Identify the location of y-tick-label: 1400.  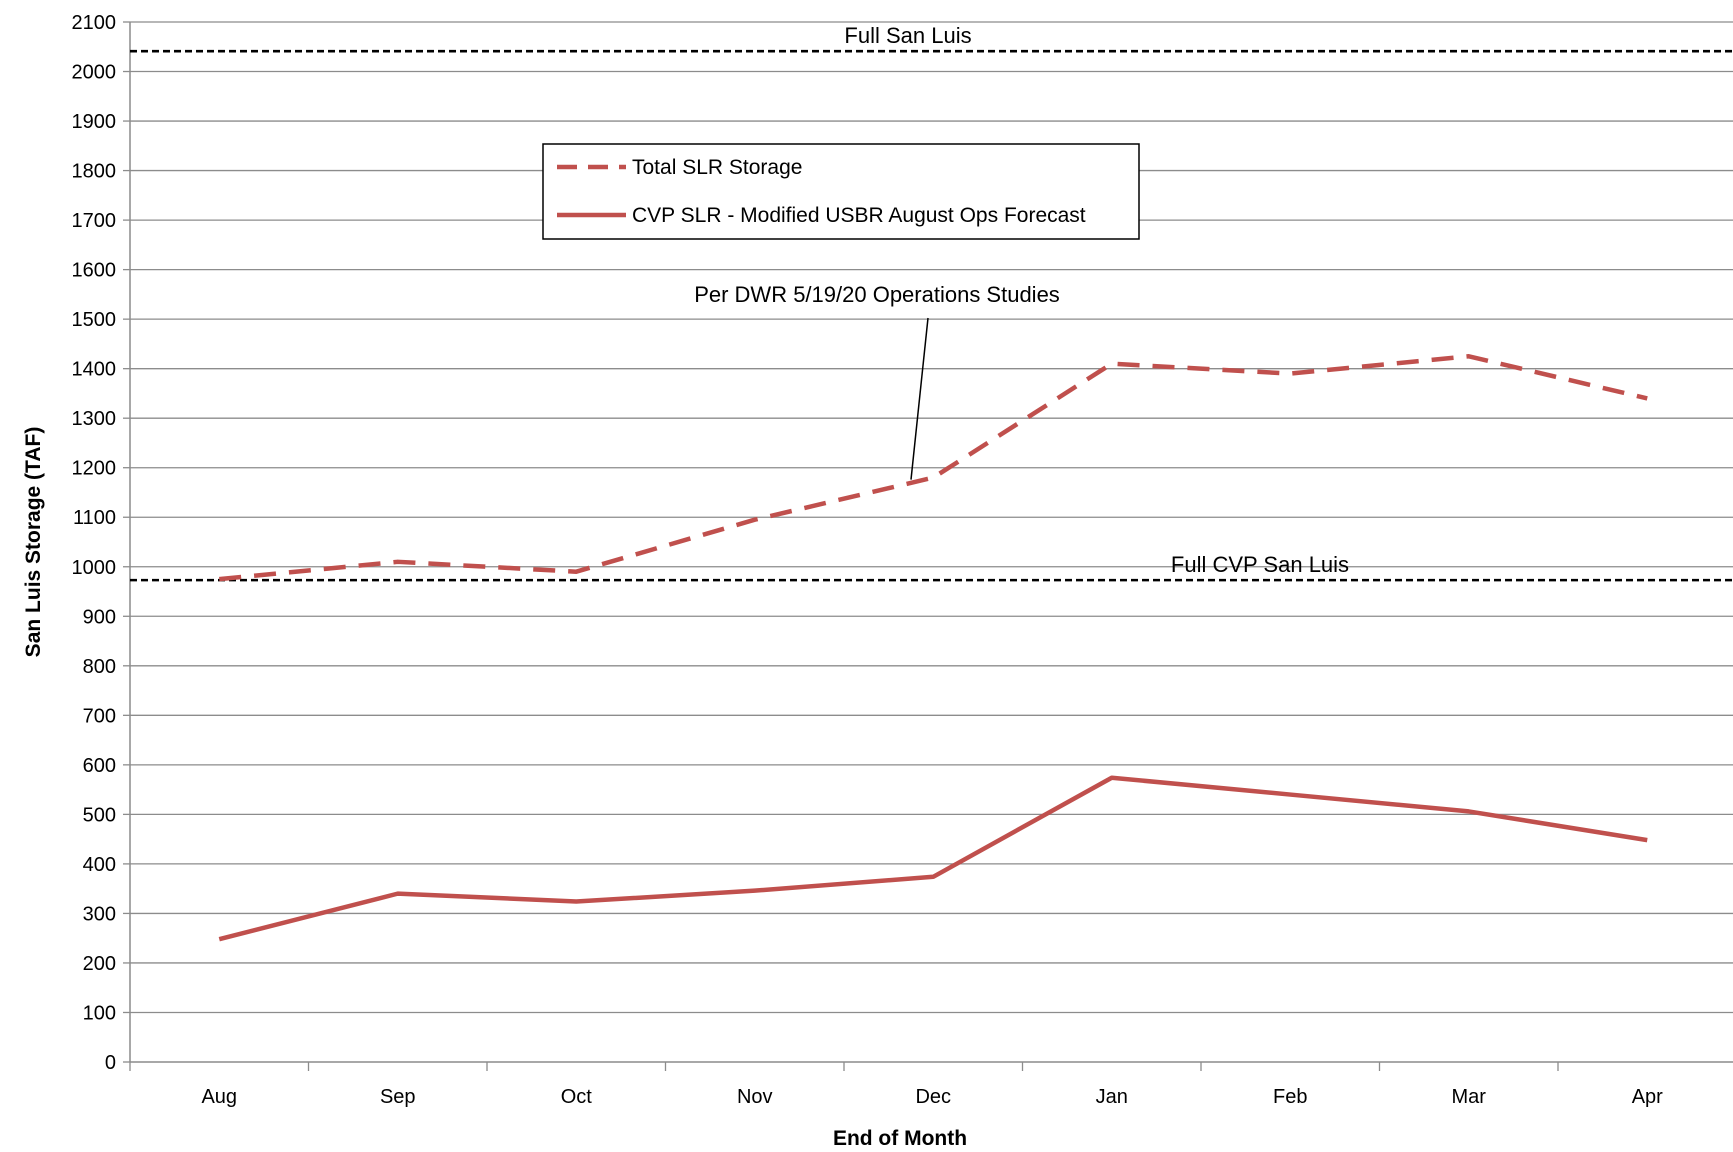
(94, 370).